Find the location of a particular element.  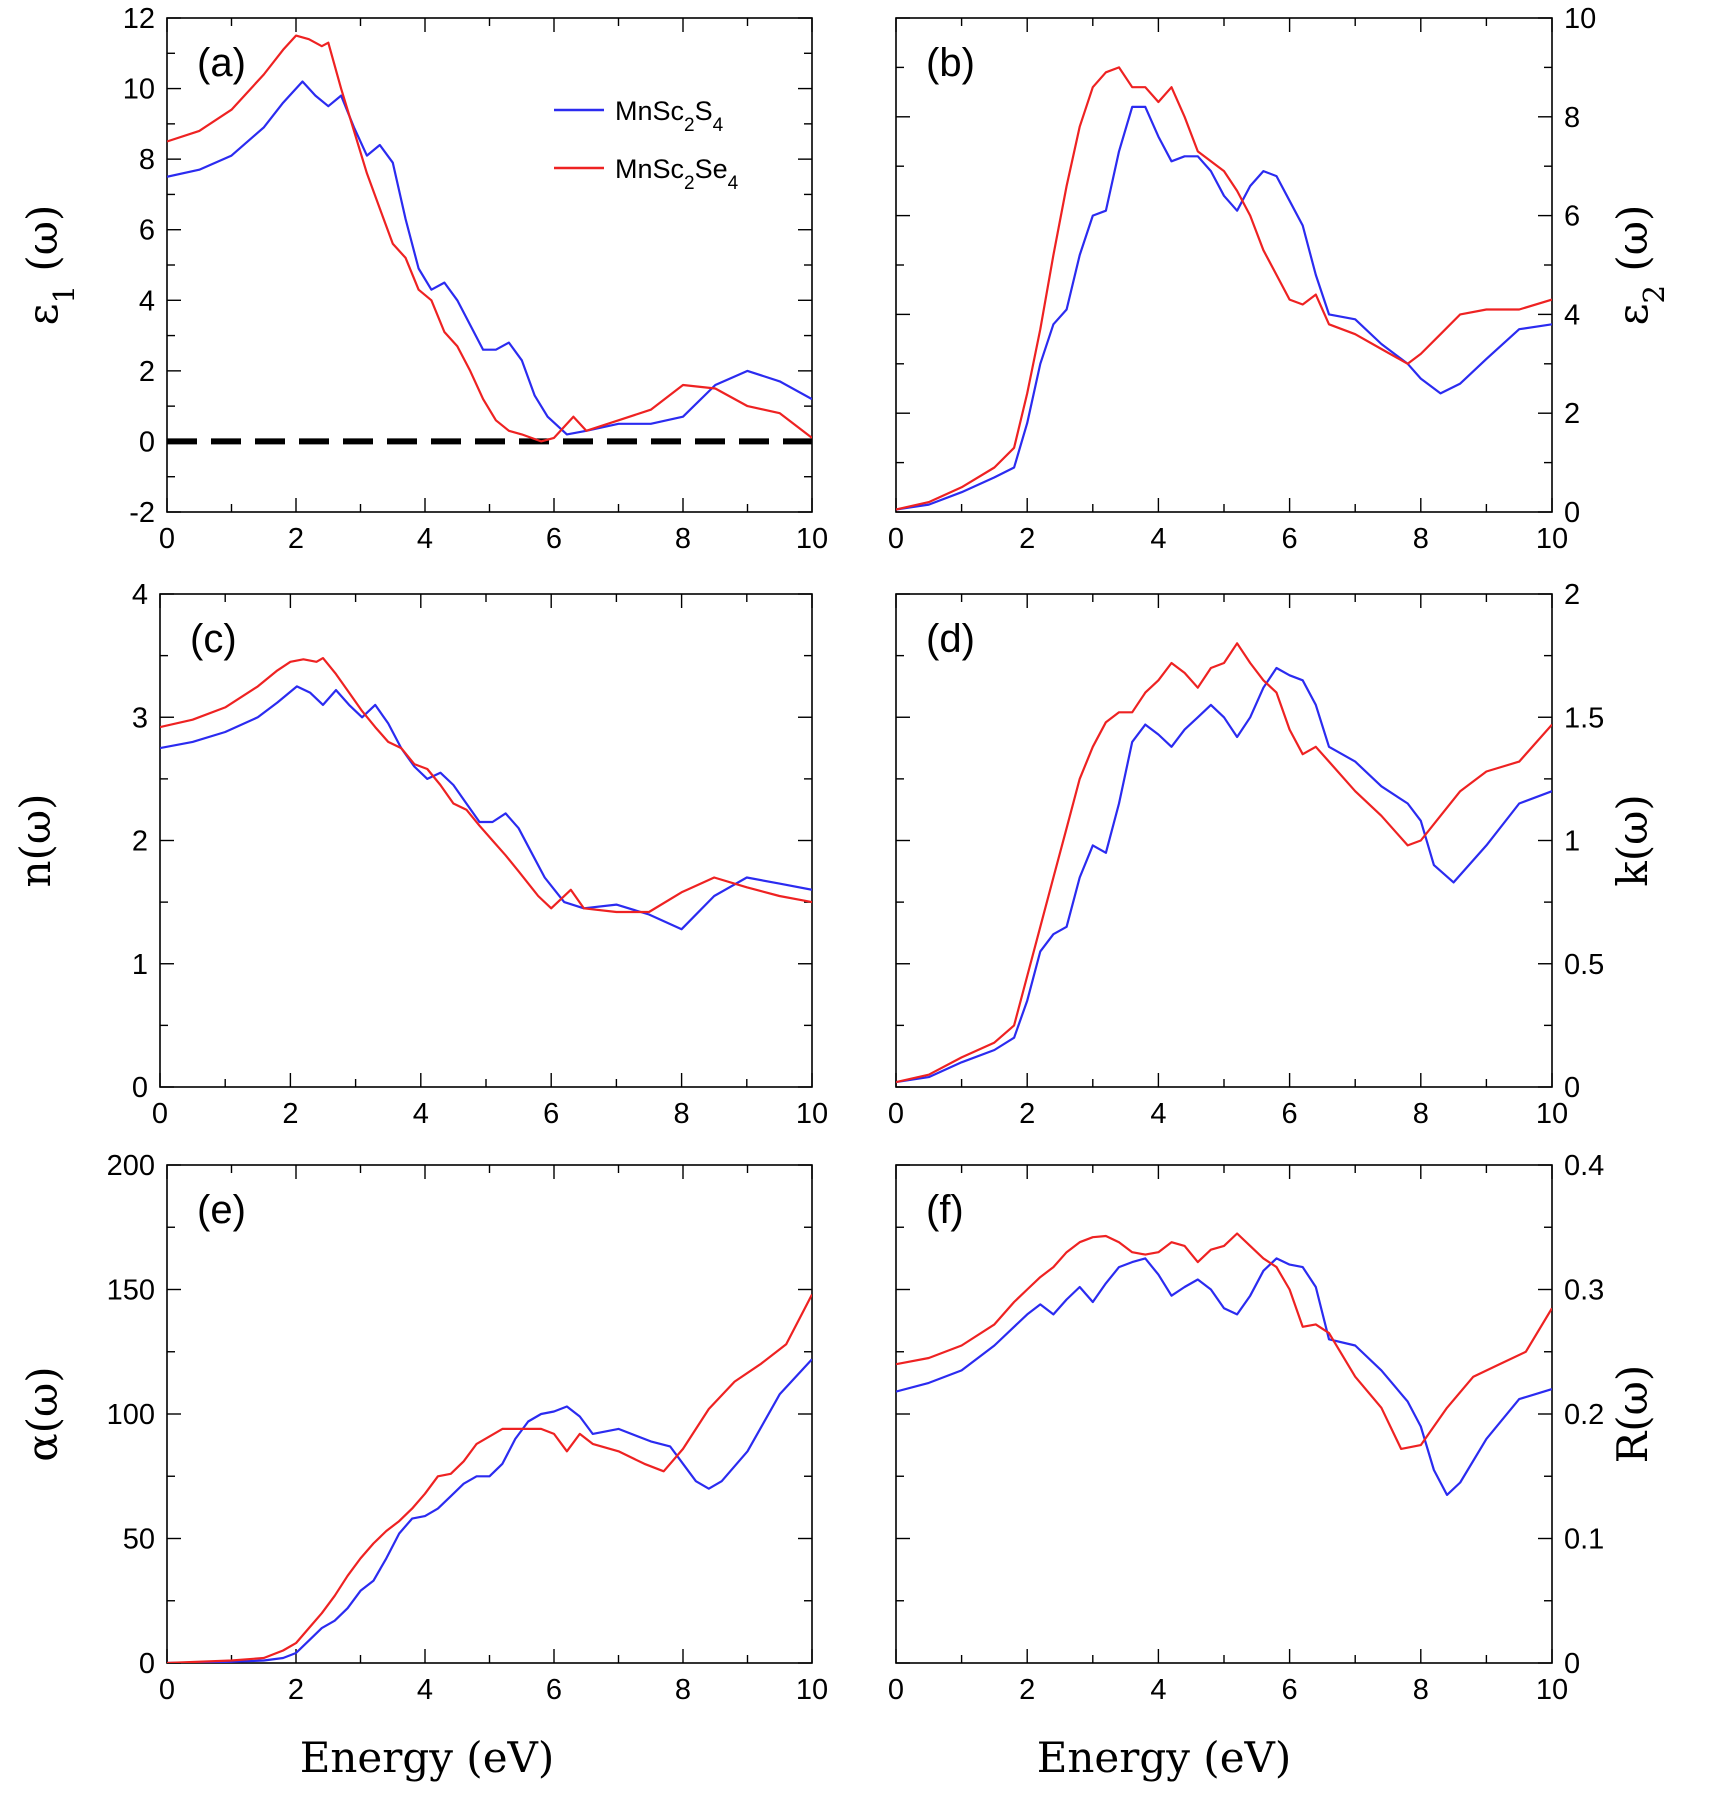

legend-label-0: MnSc2S4 is located at coordinates (669, 116).